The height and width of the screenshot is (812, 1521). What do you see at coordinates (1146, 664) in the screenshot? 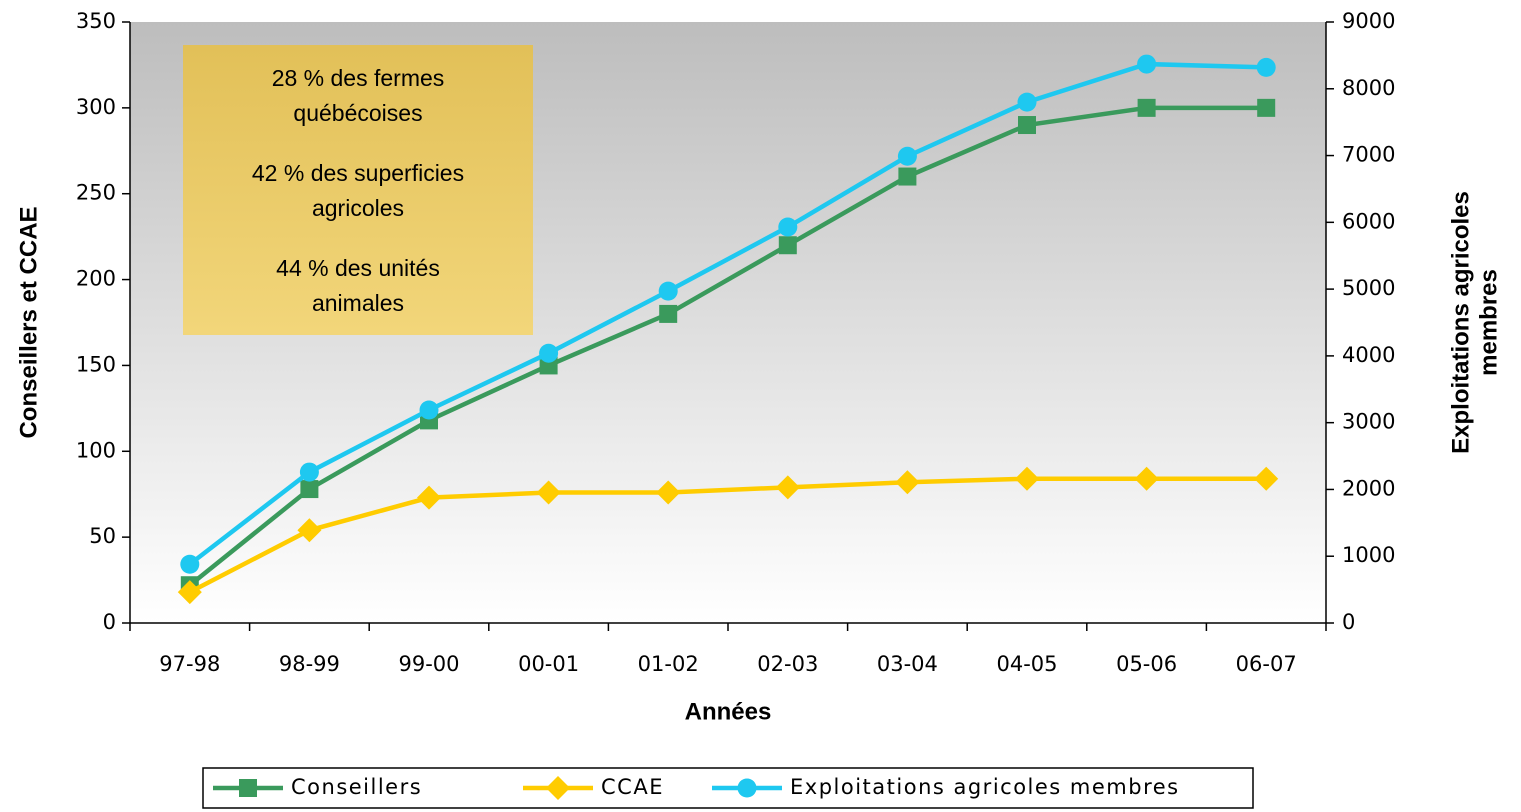
I see `x-tick-label: 05-06` at bounding box center [1146, 664].